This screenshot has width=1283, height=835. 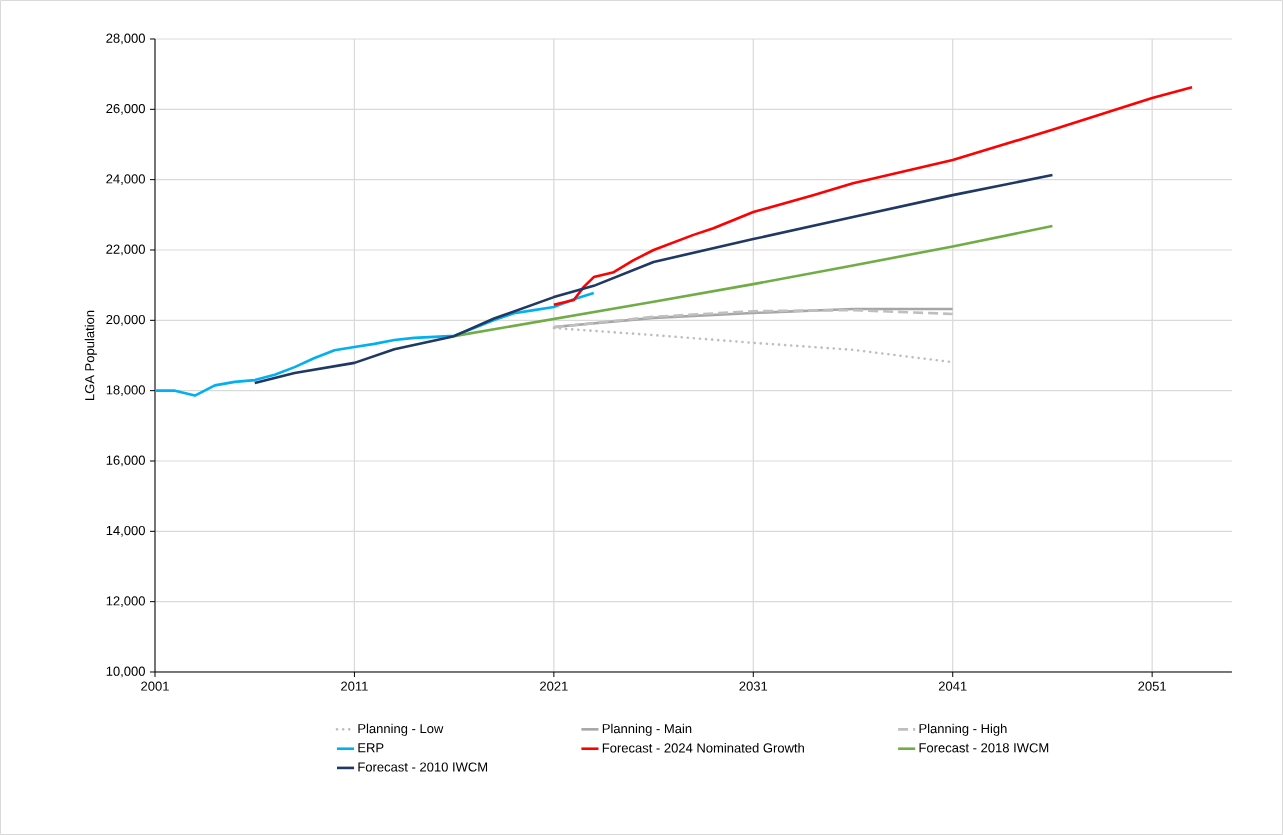 I want to click on y-tick-label: 10,000, so click(x=125, y=672).